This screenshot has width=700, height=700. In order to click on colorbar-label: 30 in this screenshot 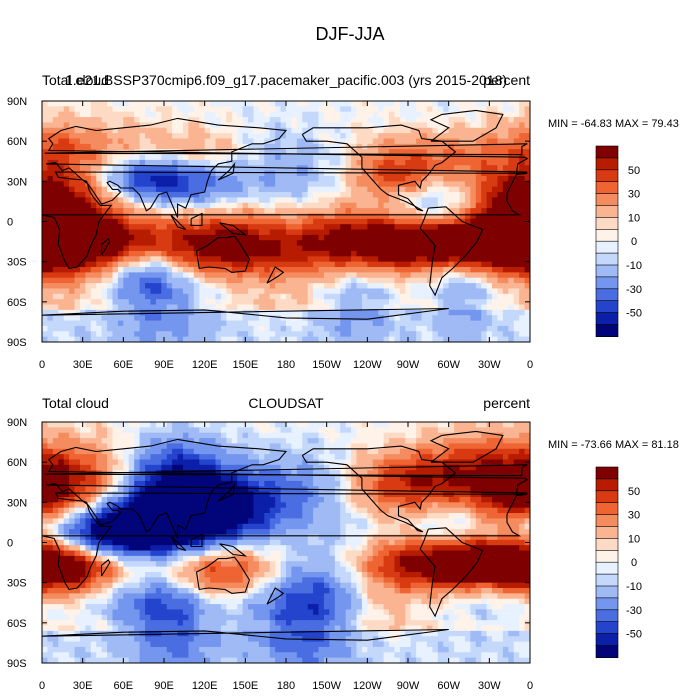, I will do `click(634, 516)`.